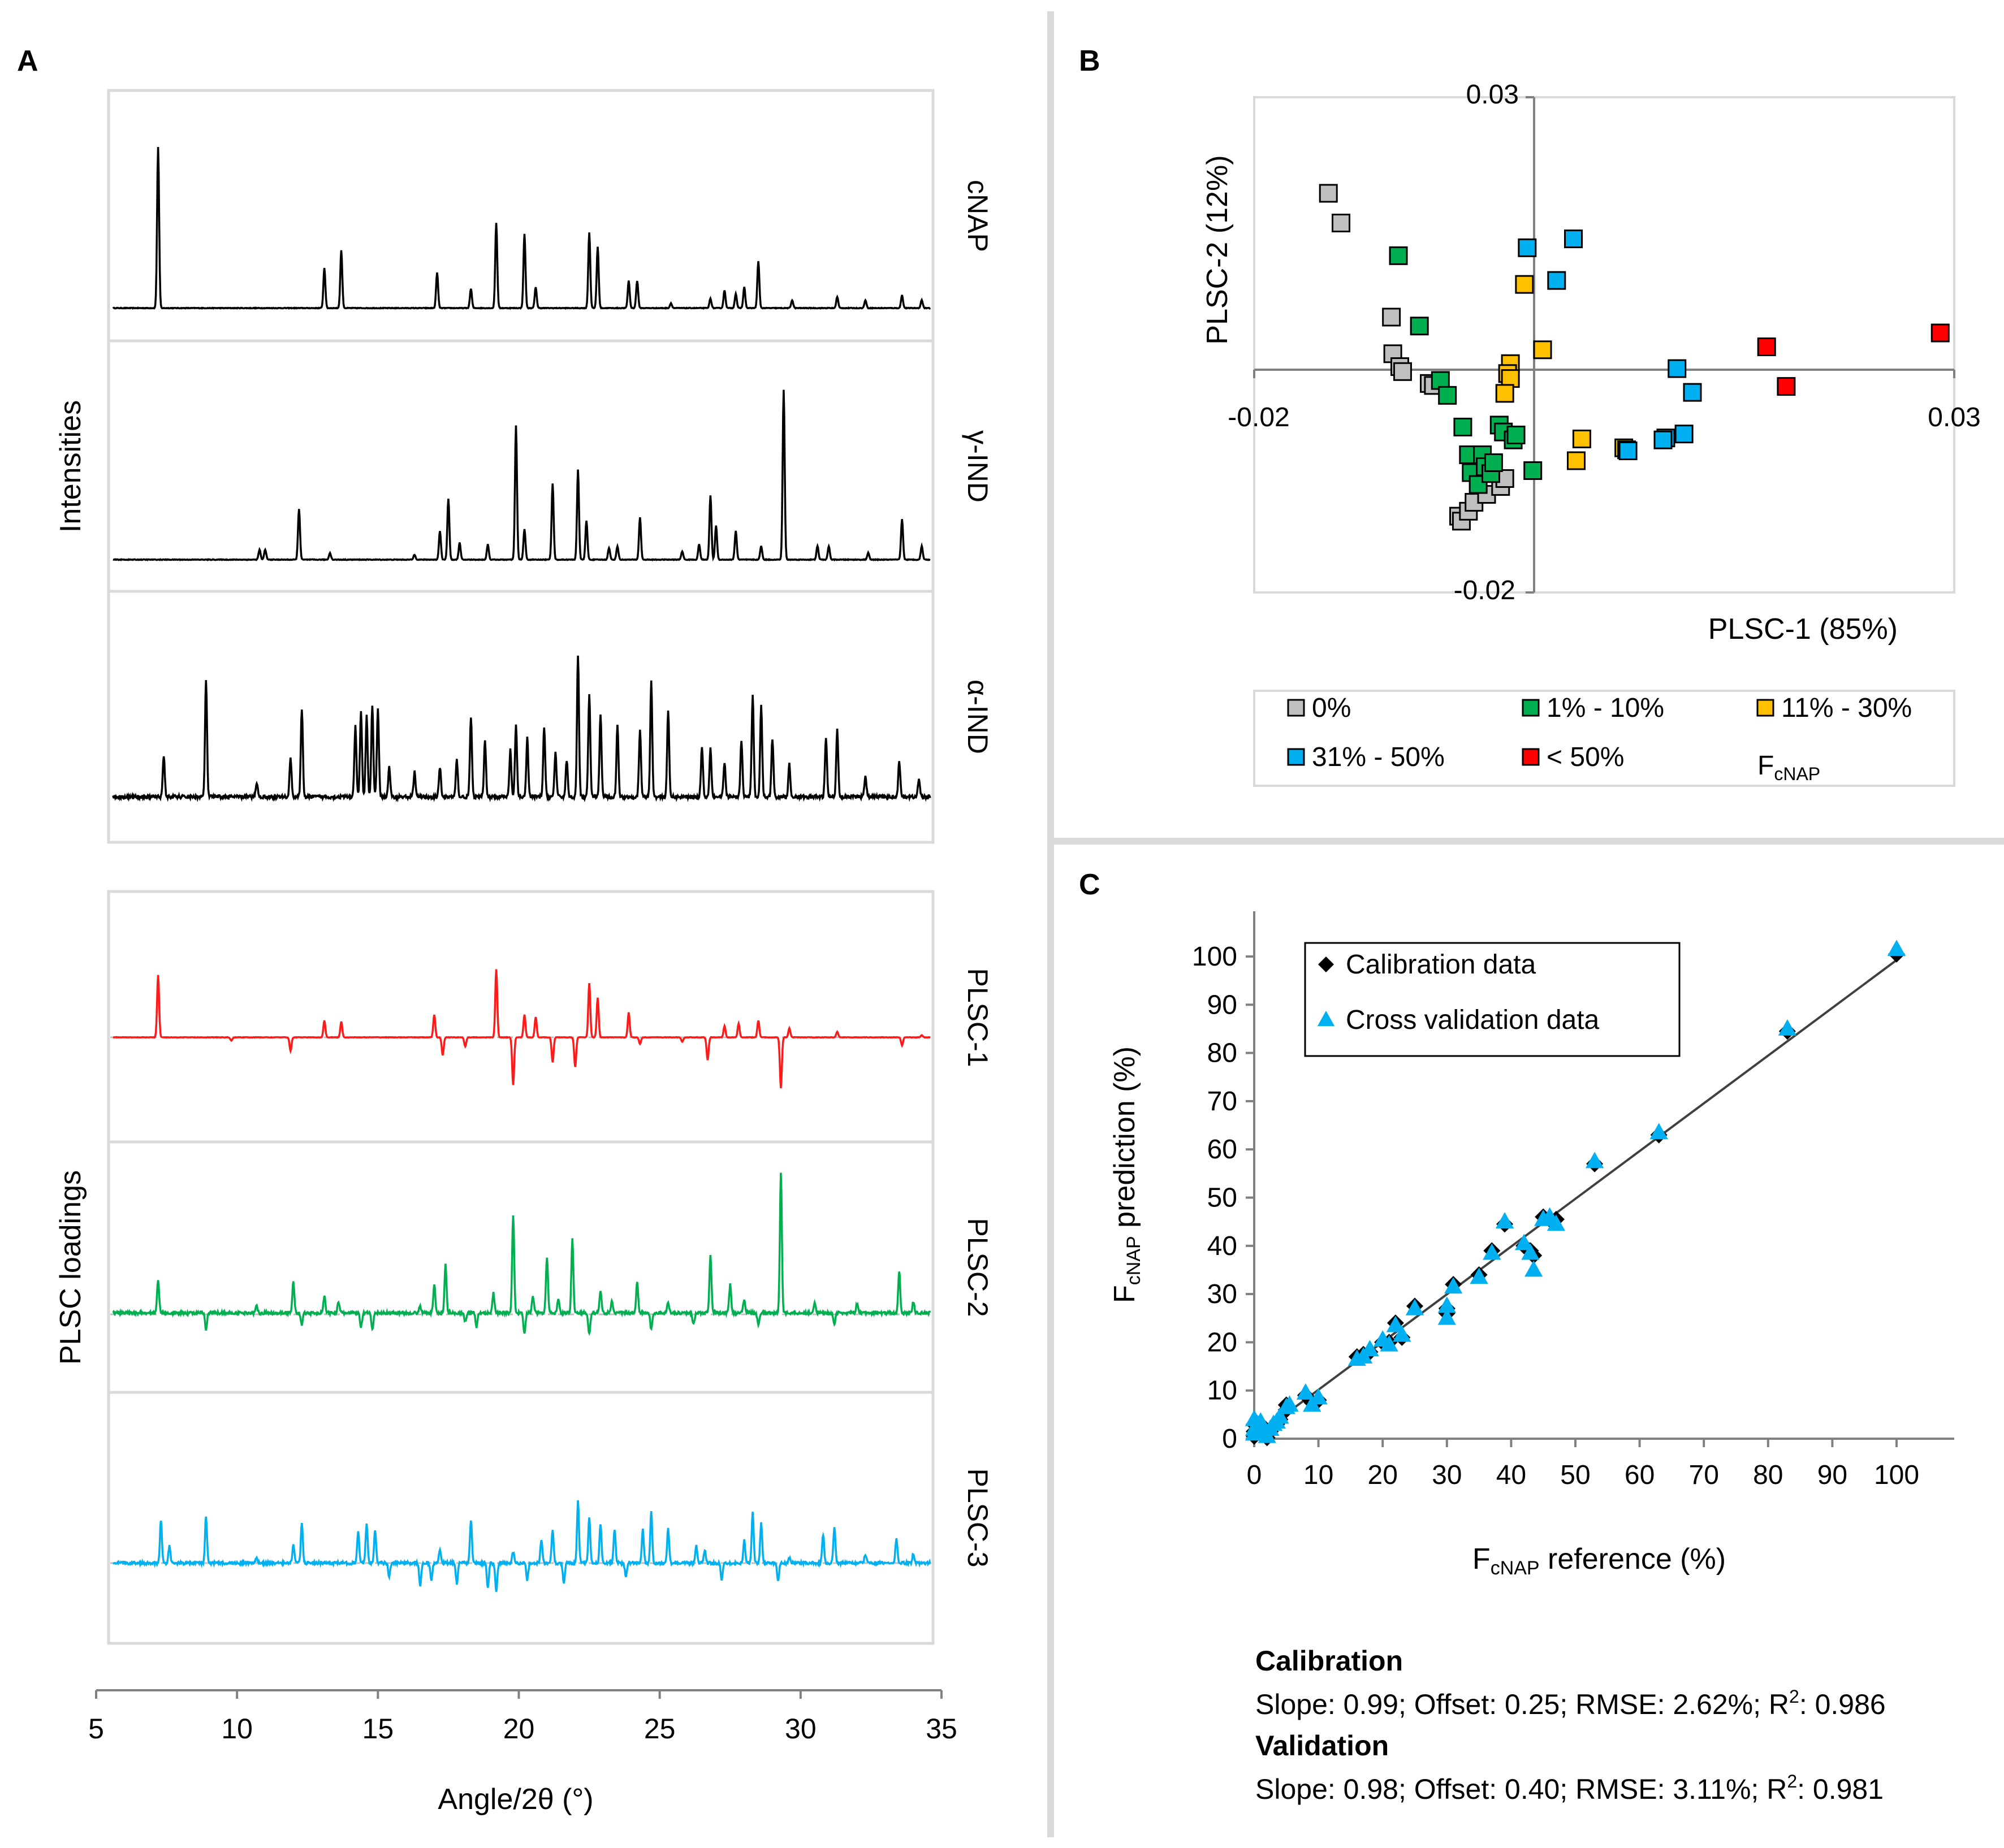 The height and width of the screenshot is (1848, 2004). What do you see at coordinates (1229, 1439) in the screenshot?
I see `panel-c-y-tick-label: 0` at bounding box center [1229, 1439].